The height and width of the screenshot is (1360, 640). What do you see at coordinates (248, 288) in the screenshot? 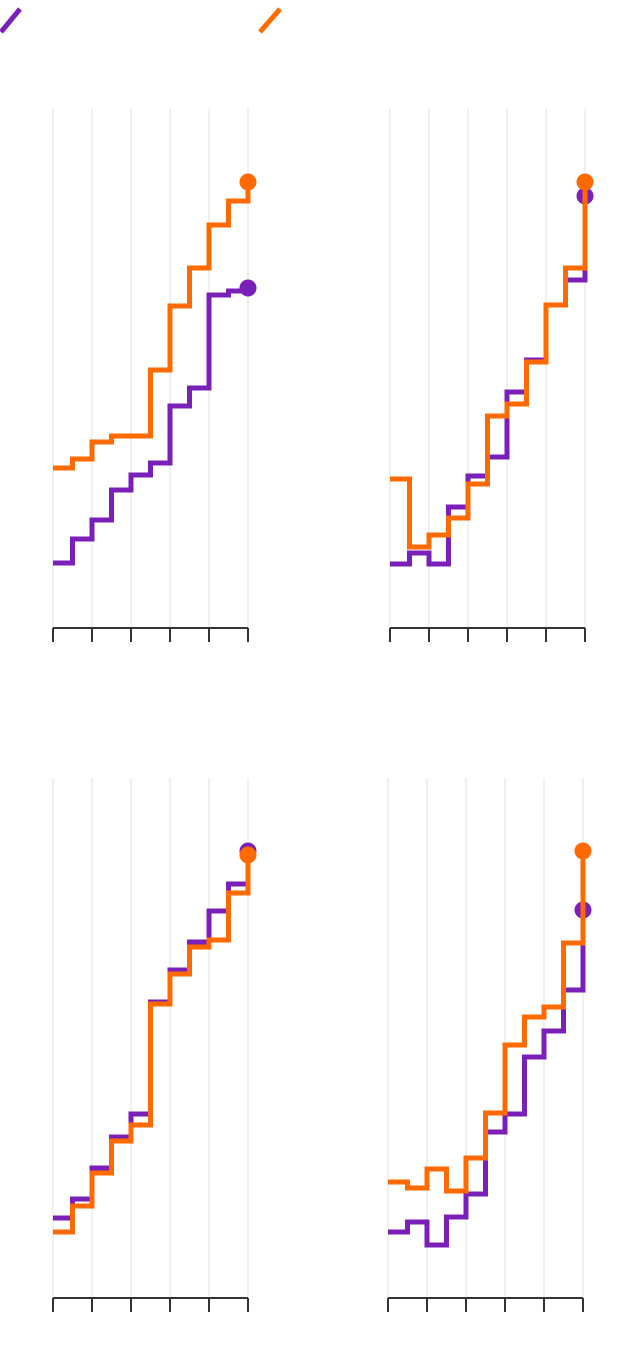
I see `end-point-series-a` at bounding box center [248, 288].